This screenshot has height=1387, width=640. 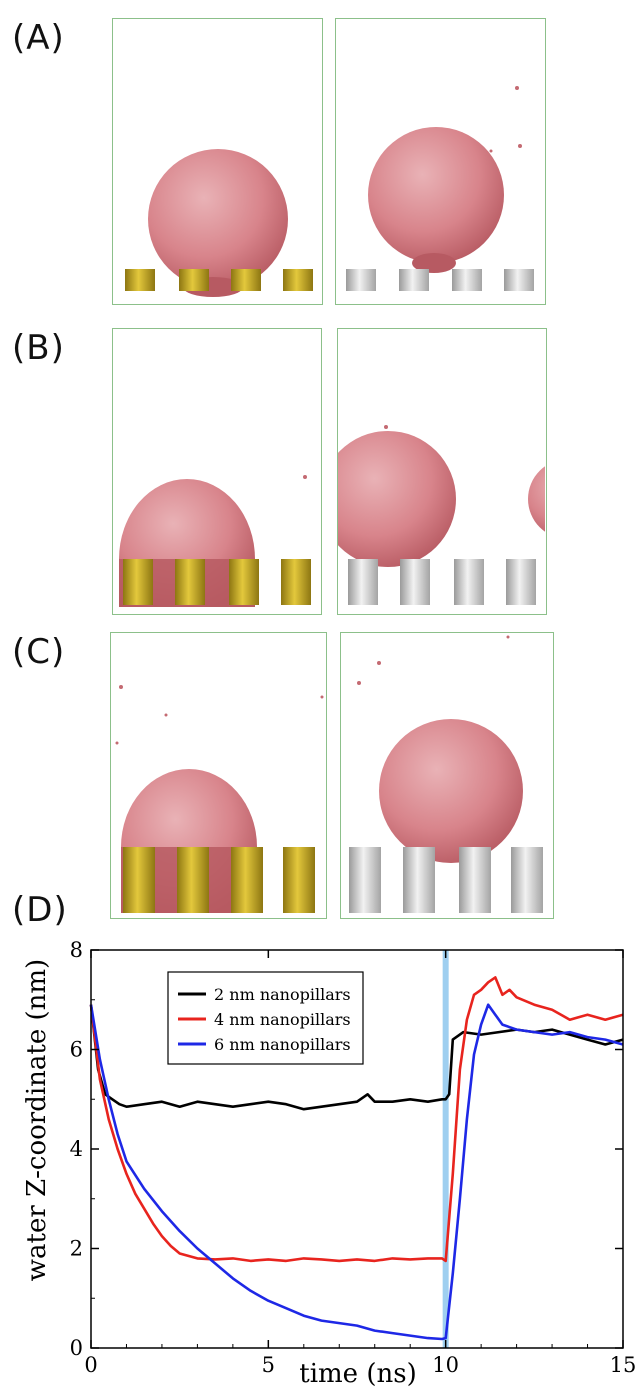 I want to click on snapshot-a-right-image, so click(x=440, y=188).